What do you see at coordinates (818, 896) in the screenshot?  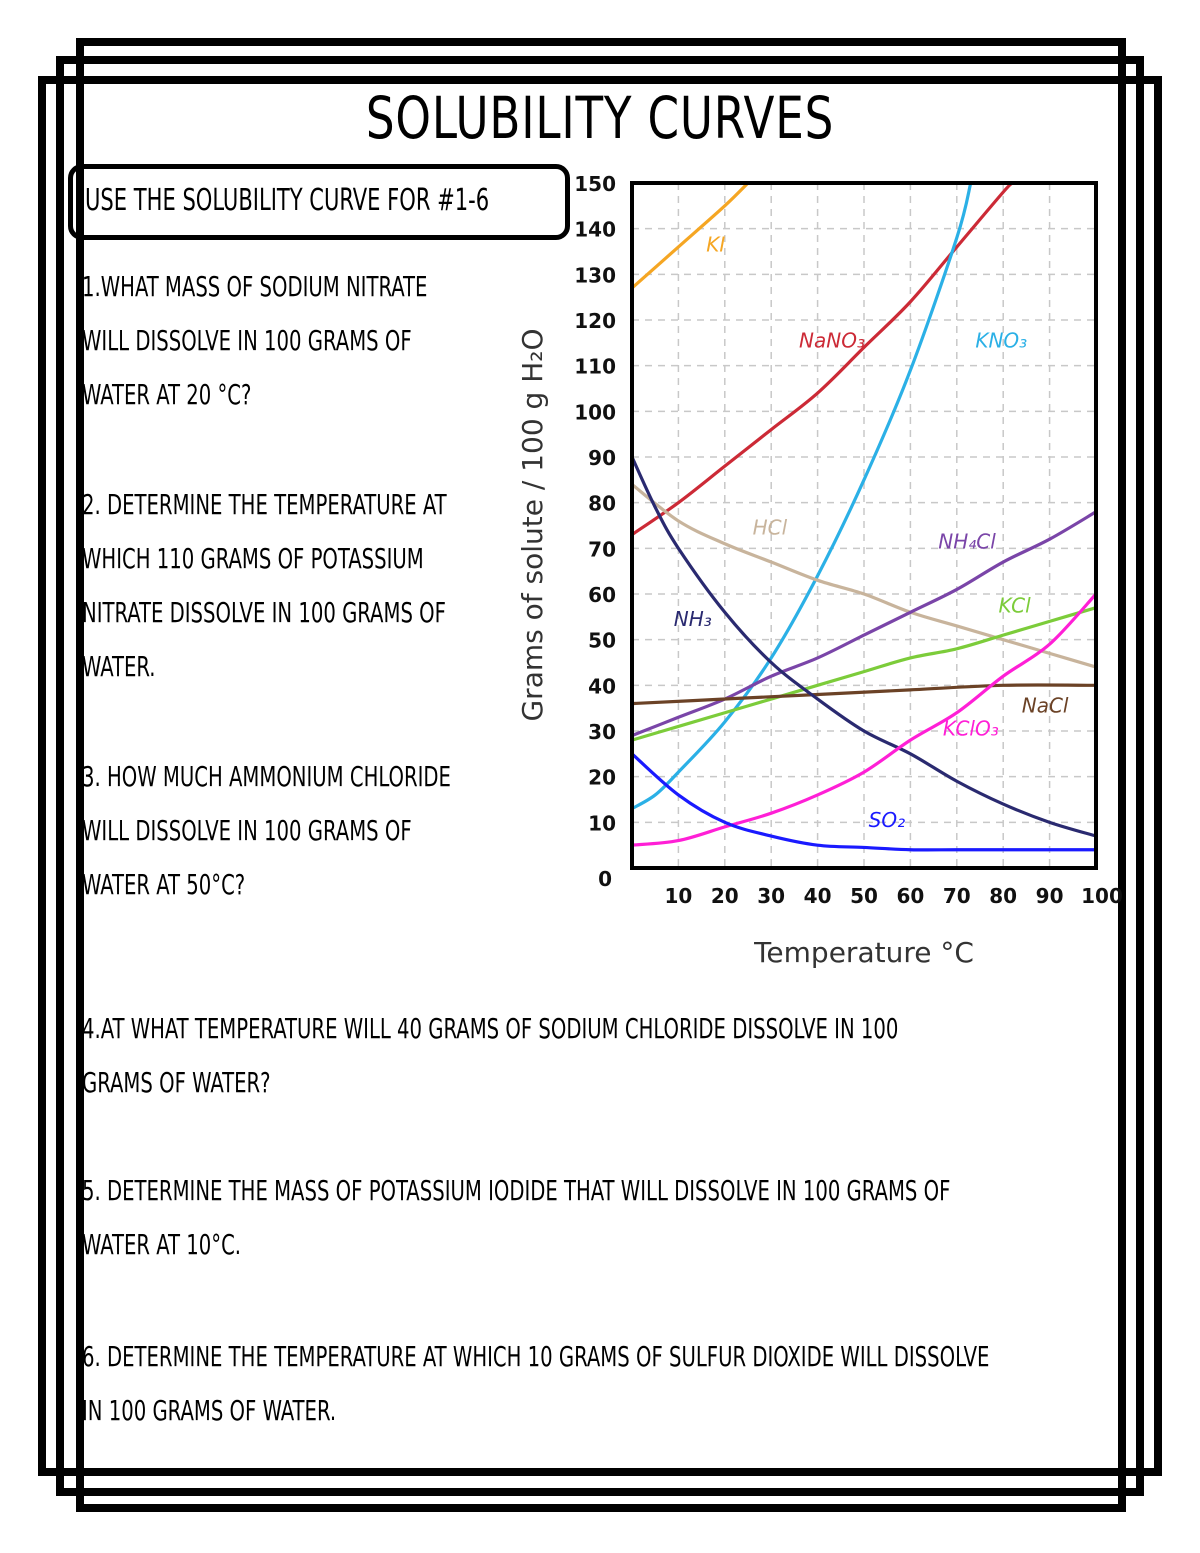 I see `x-tick-label: 40` at bounding box center [818, 896].